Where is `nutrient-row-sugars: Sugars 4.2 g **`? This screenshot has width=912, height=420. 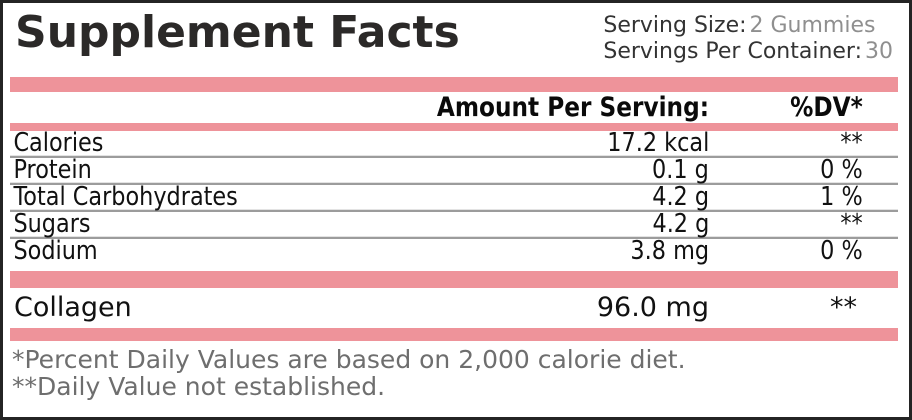 nutrient-row-sugars: Sugars 4.2 g ** is located at coordinates (454, 224).